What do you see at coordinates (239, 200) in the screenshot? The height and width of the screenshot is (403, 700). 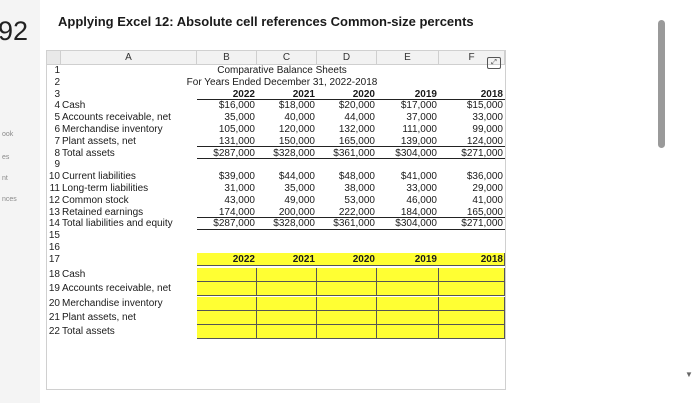 I see `value-cell: 43,000` at bounding box center [239, 200].